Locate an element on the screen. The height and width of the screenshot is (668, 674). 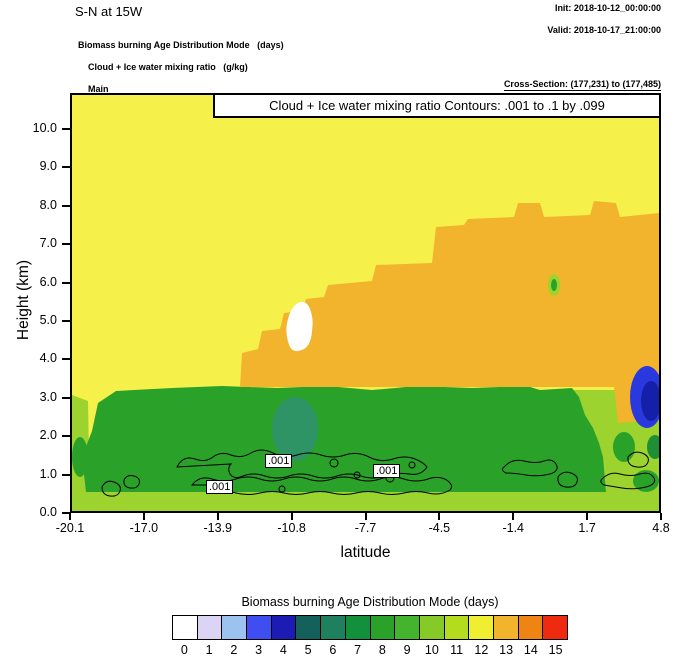
y-tick-label: 10.0 is located at coordinates (44, 128).